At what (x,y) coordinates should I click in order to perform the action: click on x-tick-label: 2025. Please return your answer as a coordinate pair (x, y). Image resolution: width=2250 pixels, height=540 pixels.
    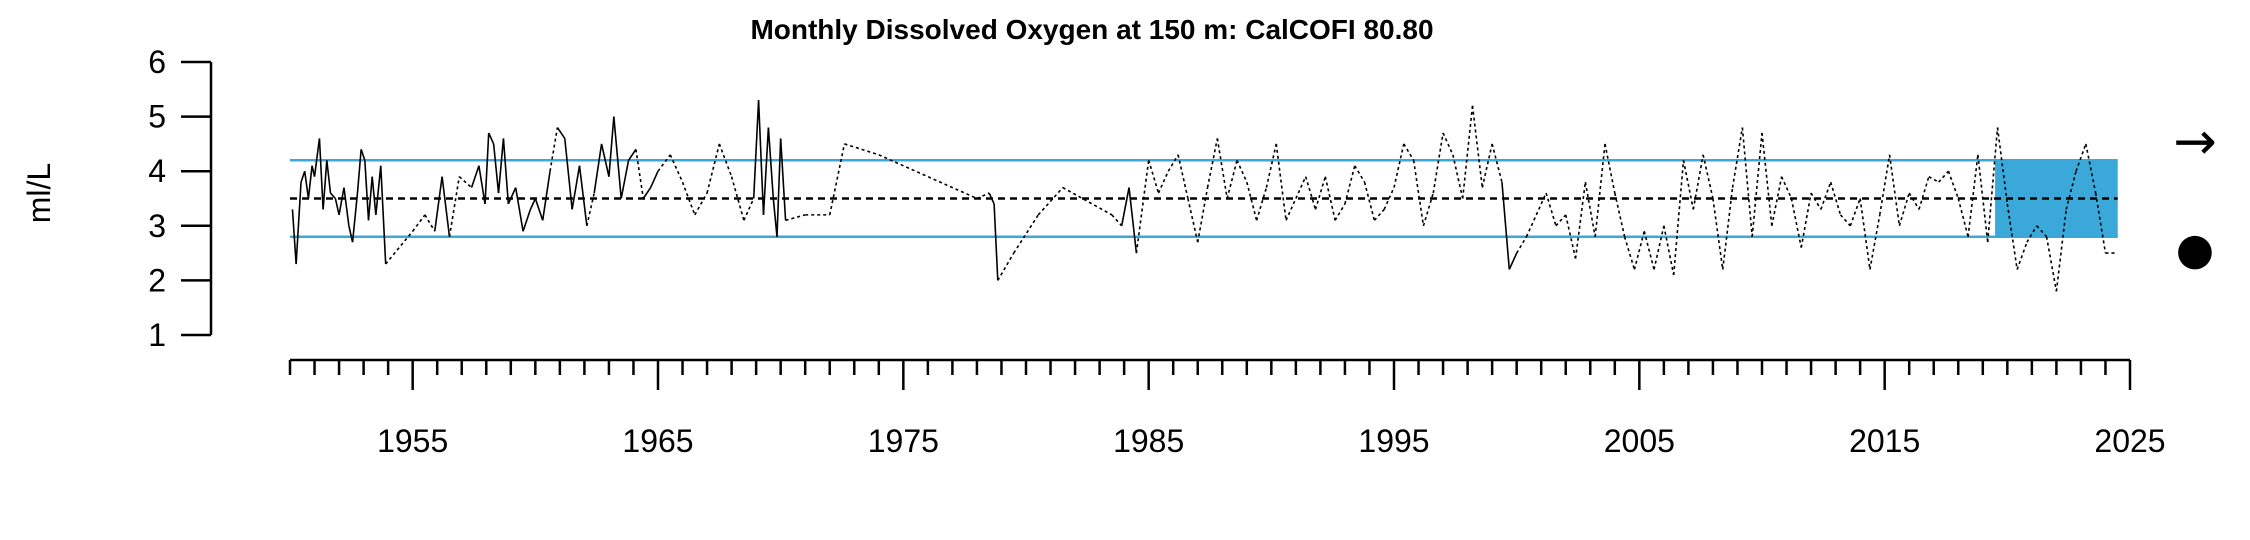
    Looking at the image, I should click on (2129, 441).